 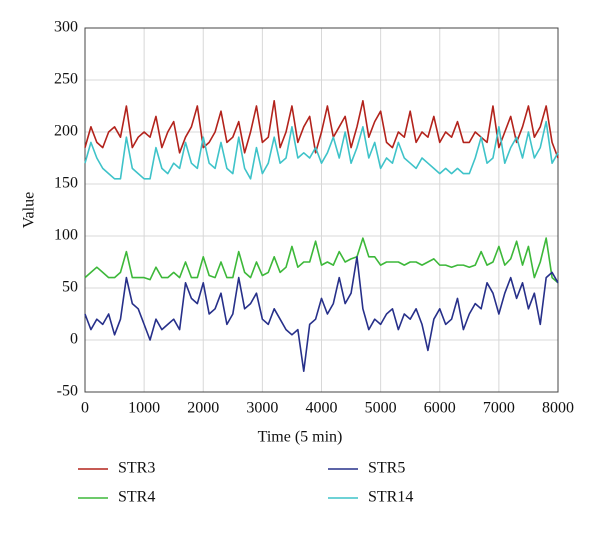 I want to click on x-tick-label: 6000, so click(x=440, y=408).